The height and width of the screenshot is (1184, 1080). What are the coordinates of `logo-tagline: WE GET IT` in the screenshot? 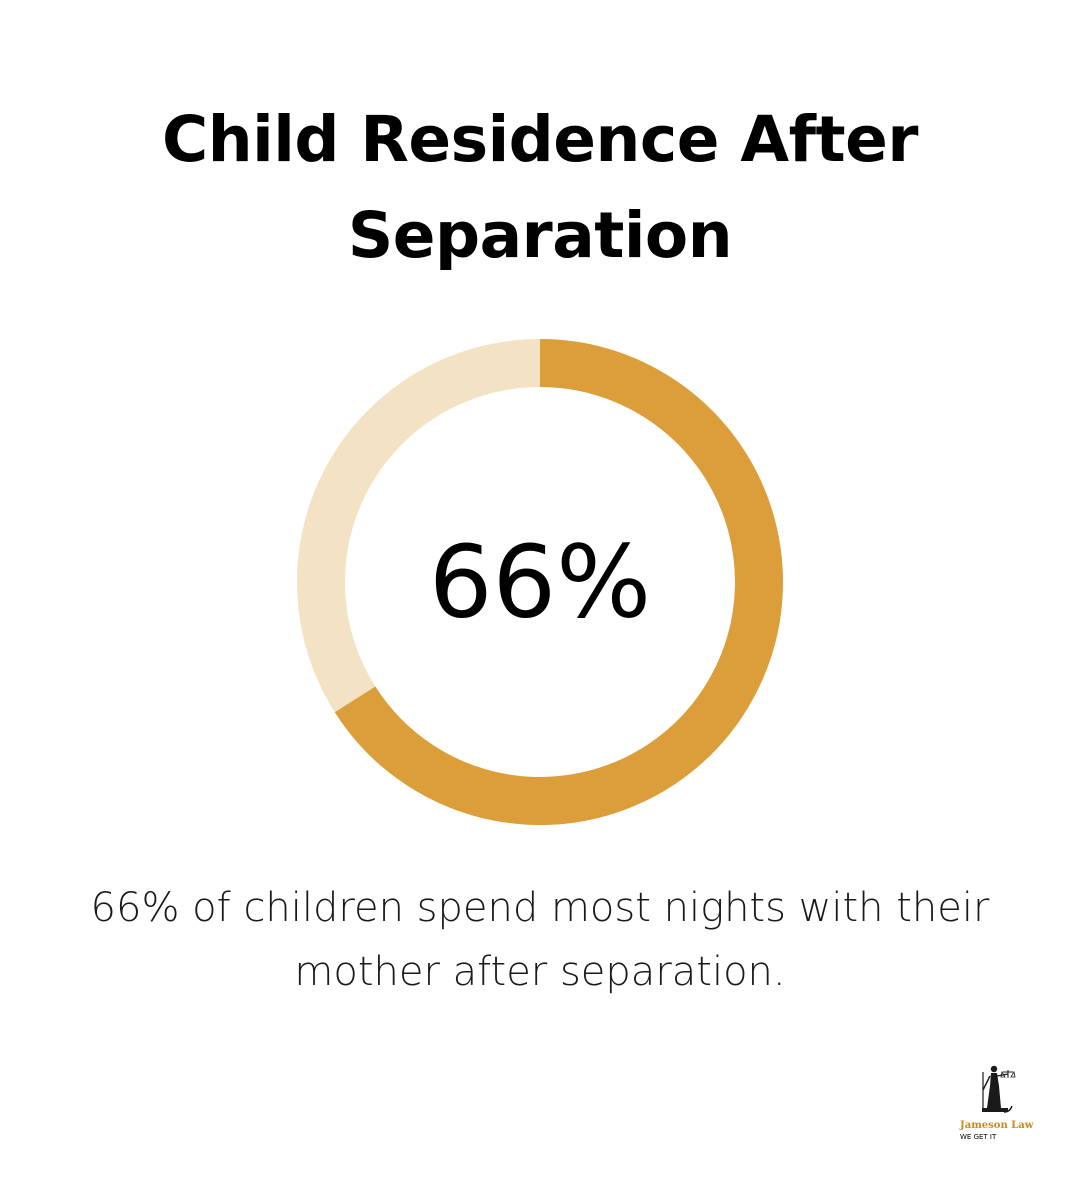 It's located at (978, 1137).